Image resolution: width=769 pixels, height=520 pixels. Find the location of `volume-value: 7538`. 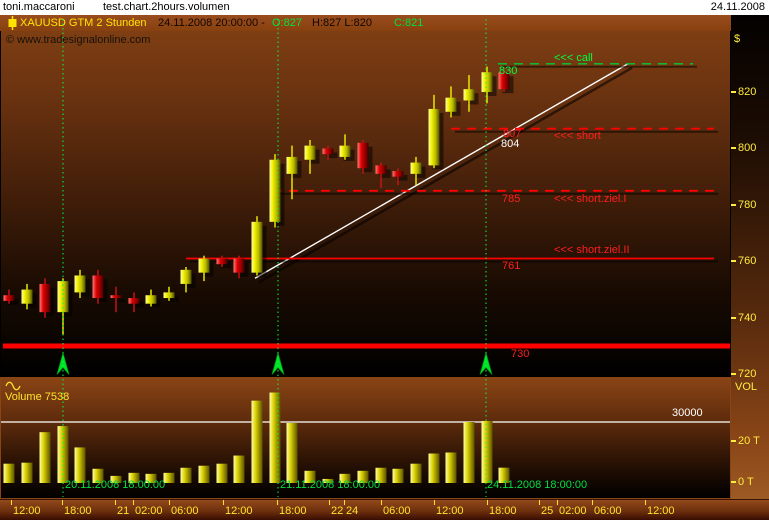

volume-value: 7538 is located at coordinates (57, 397).